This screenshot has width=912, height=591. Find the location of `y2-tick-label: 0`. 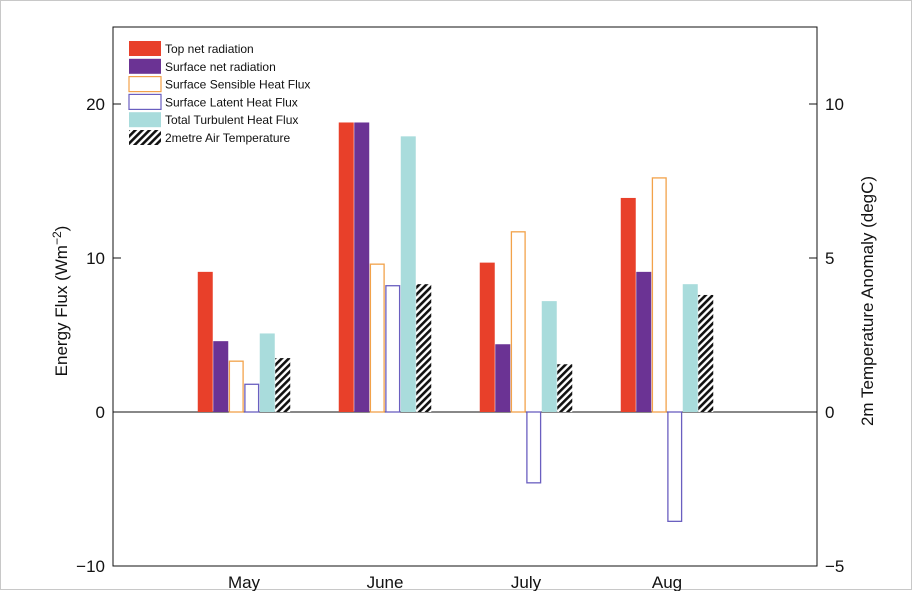

y2-tick-label: 0 is located at coordinates (829, 412).